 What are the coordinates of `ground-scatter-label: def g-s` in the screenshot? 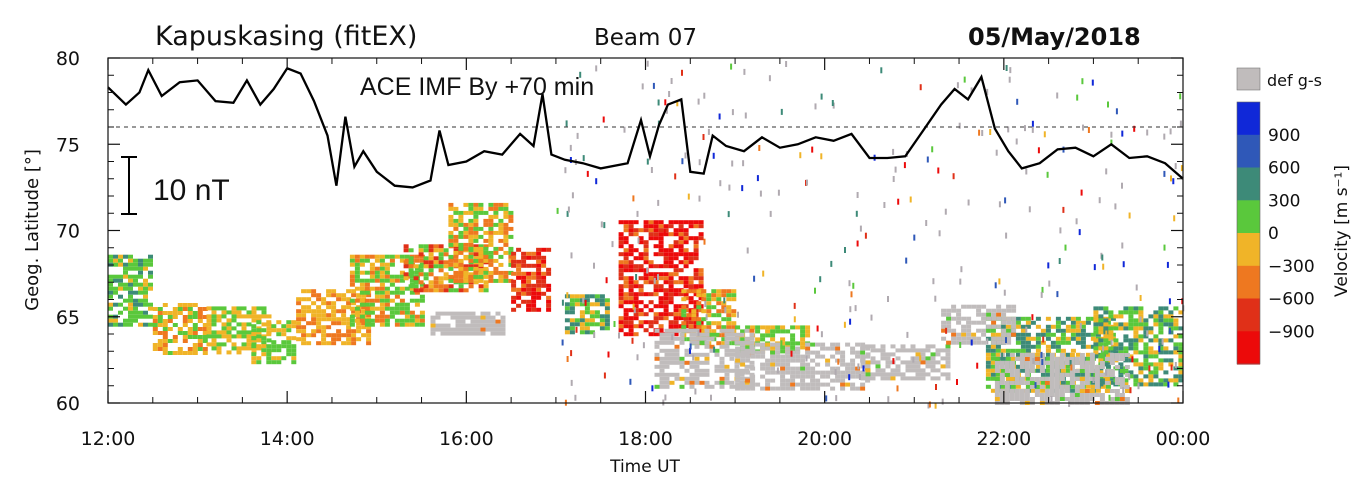 It's located at (1294, 80).